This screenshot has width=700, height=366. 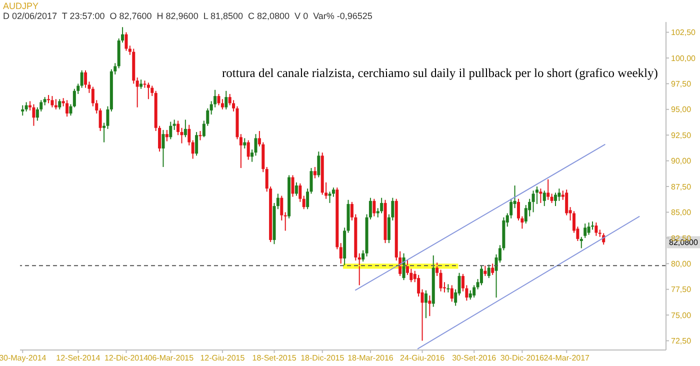 I want to click on x-tick-label: 12-Dic-2014, so click(x=126, y=358).